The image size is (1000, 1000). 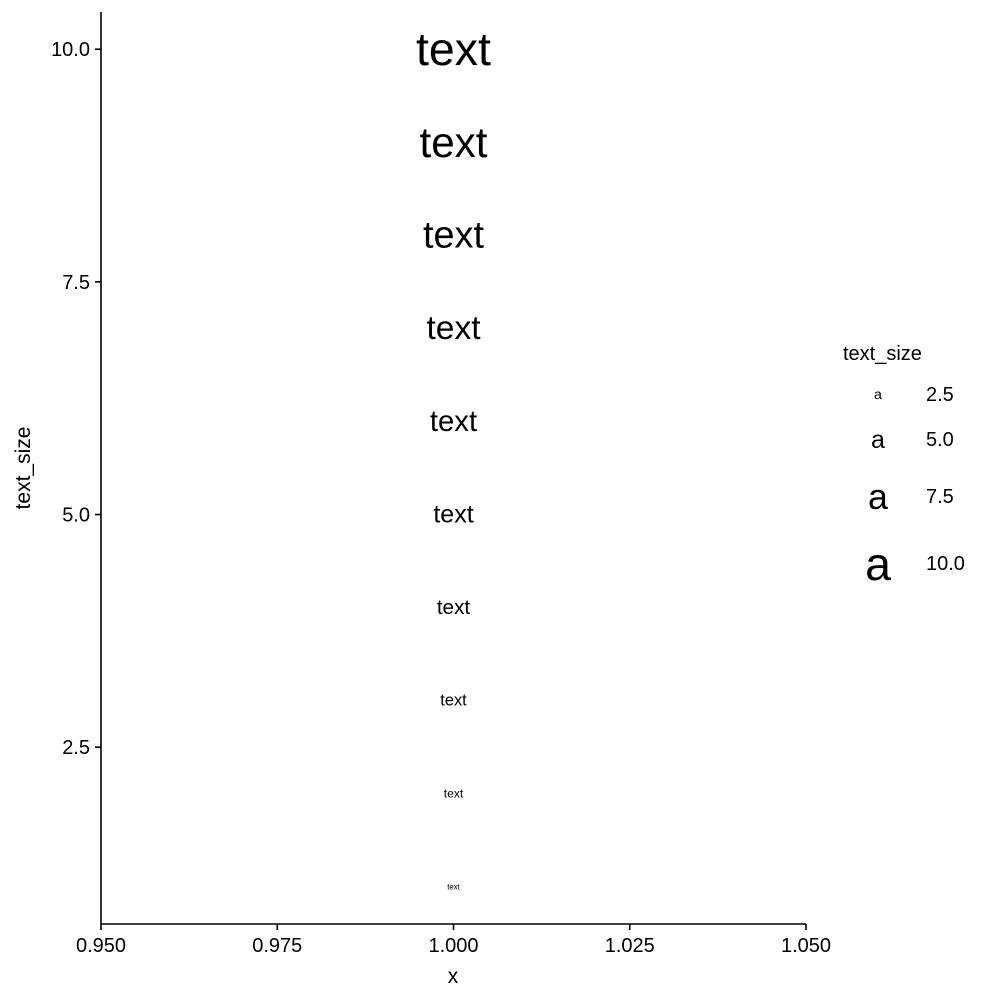 What do you see at coordinates (70, 50) in the screenshot?
I see `y-tick-label: 10.0` at bounding box center [70, 50].